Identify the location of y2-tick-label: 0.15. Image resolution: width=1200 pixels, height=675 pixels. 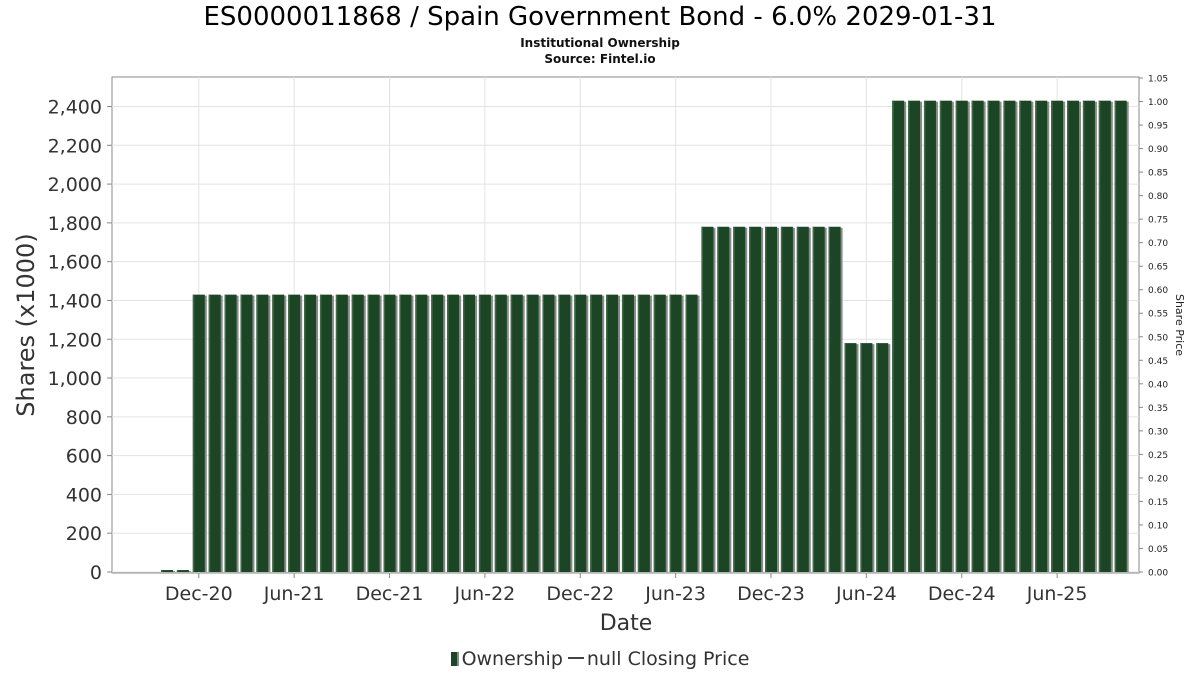
(1158, 503).